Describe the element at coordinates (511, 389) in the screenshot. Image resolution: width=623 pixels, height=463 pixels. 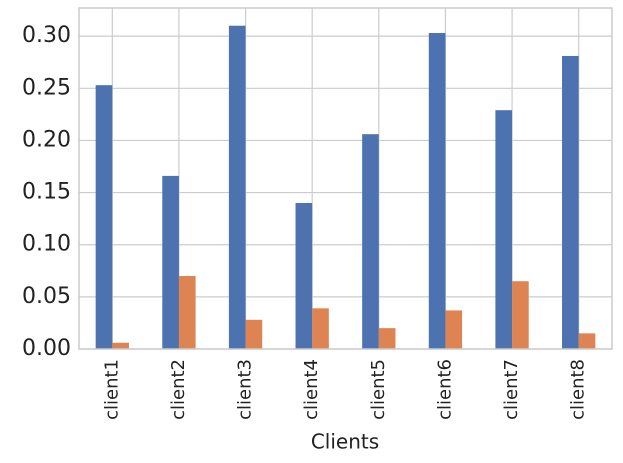
I see `x-tick-label: client7` at that location.